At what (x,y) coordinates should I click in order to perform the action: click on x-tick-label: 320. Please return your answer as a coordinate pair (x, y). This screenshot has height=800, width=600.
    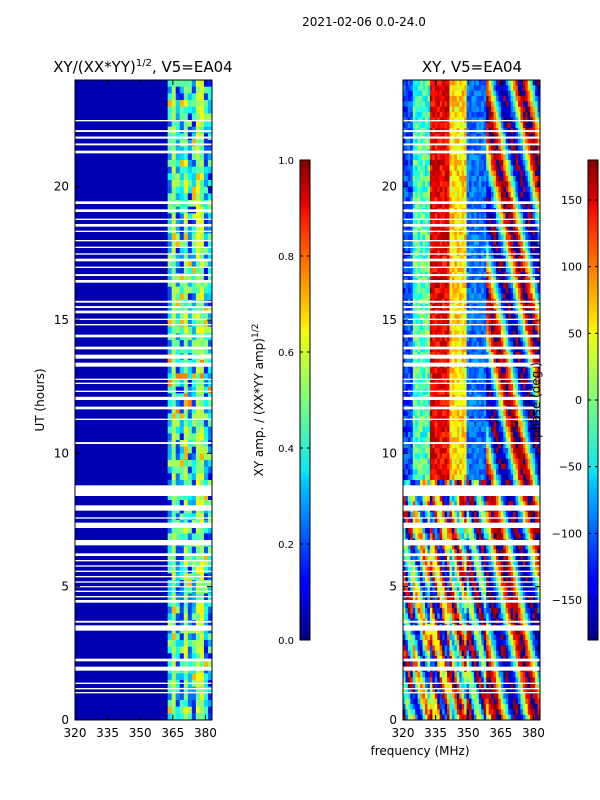
    Looking at the image, I should click on (75, 733).